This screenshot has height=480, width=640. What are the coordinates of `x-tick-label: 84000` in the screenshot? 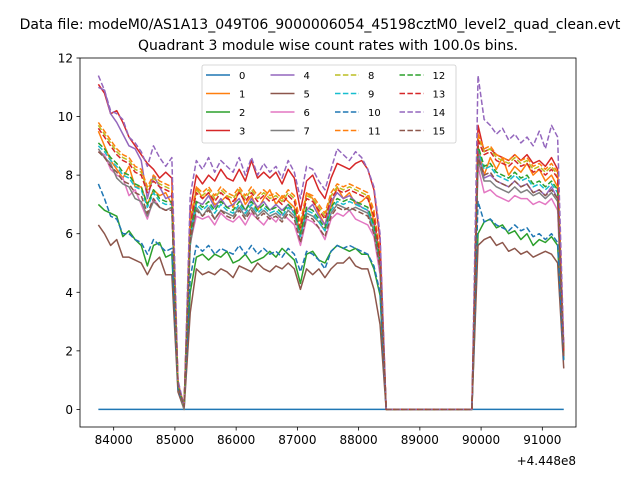 It's located at (114, 440).